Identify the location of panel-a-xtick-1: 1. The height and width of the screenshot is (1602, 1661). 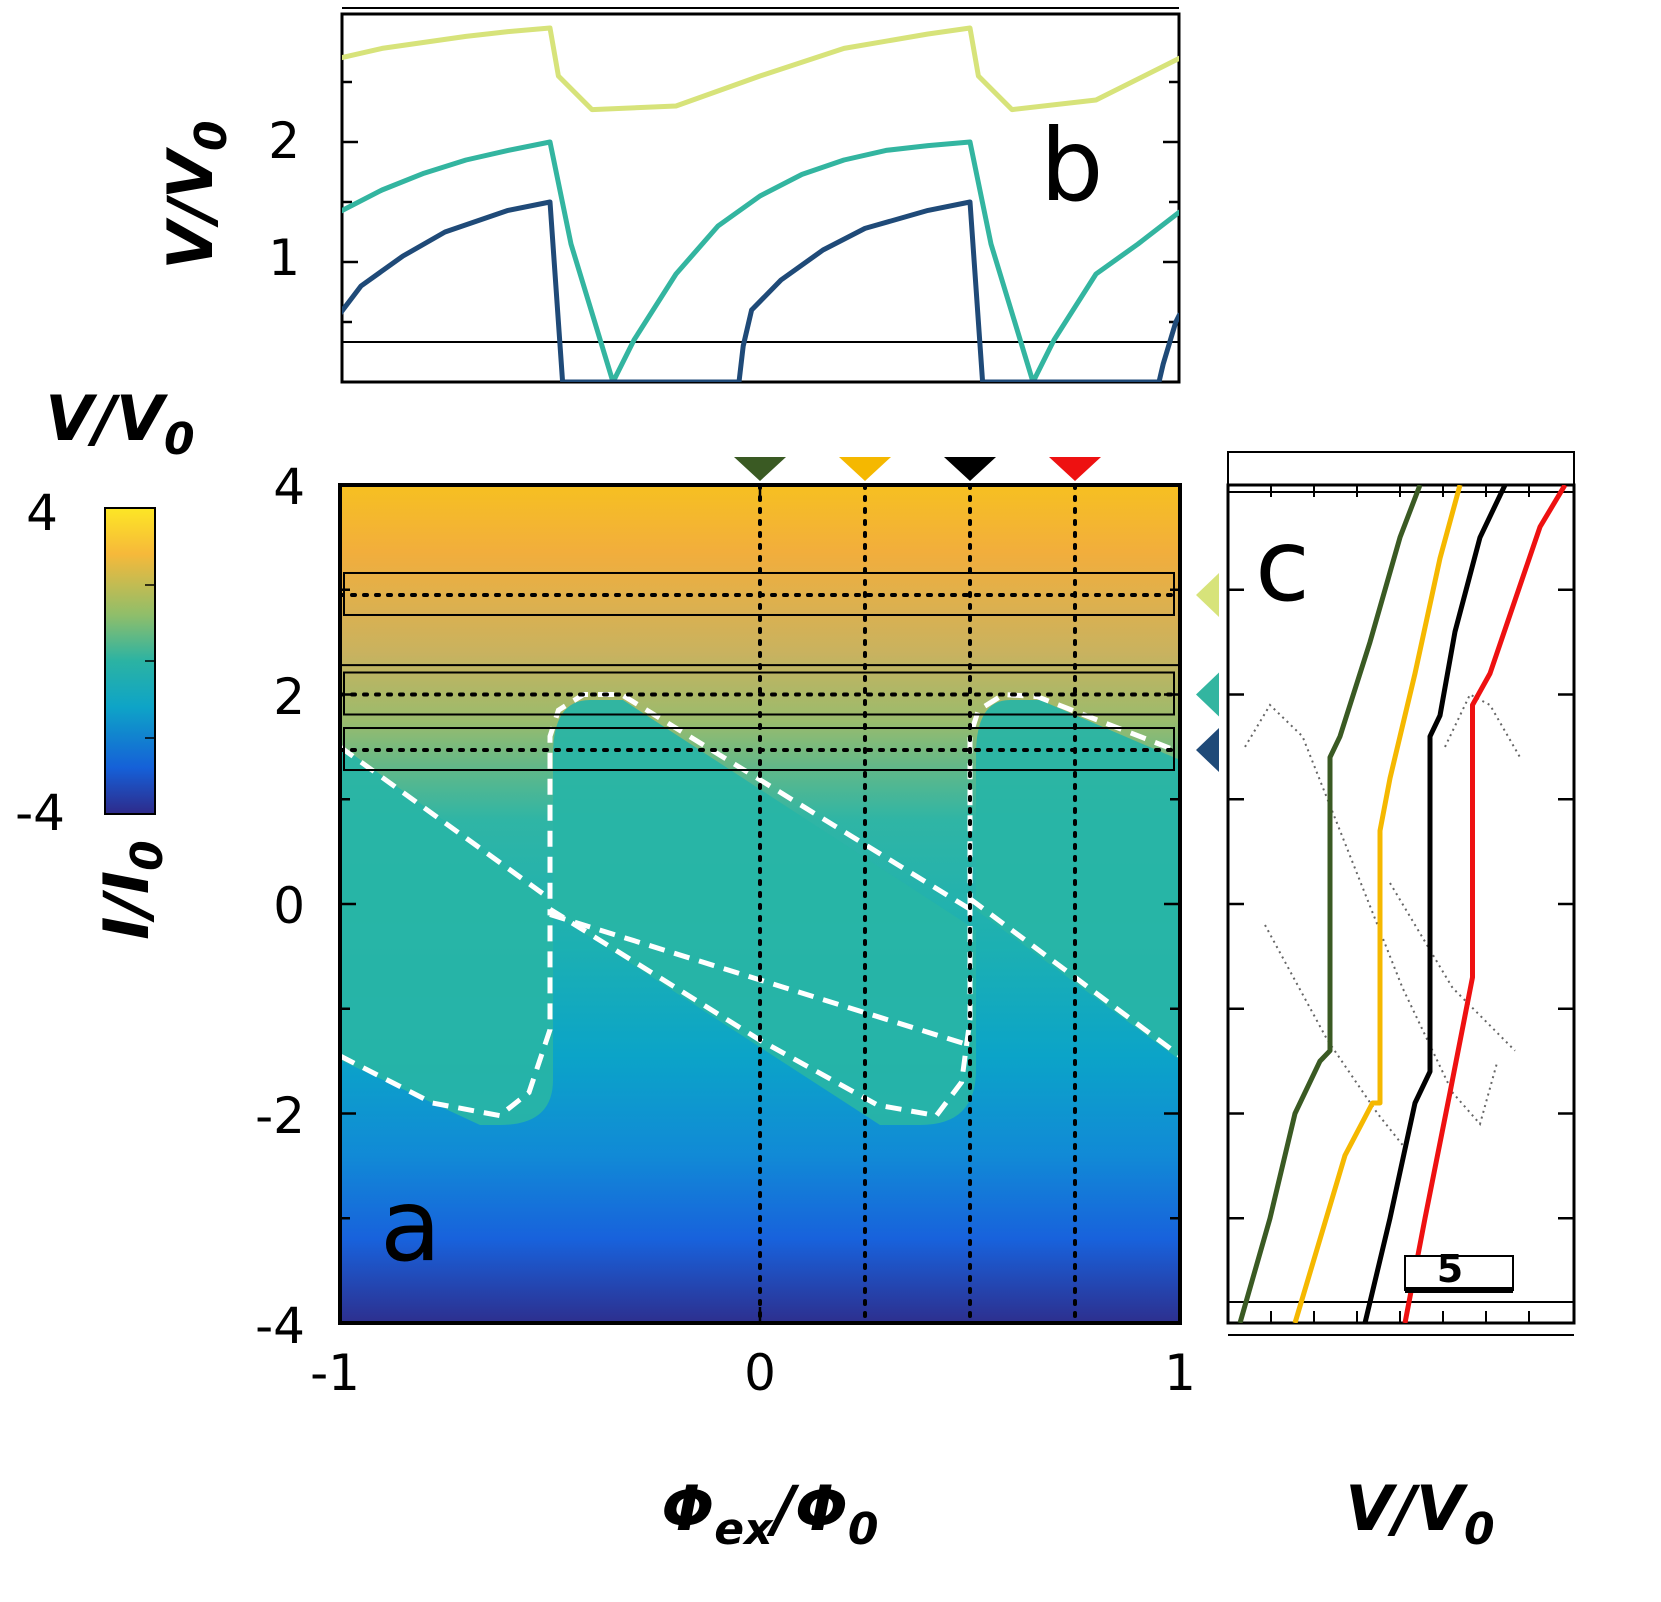
(1180, 1373).